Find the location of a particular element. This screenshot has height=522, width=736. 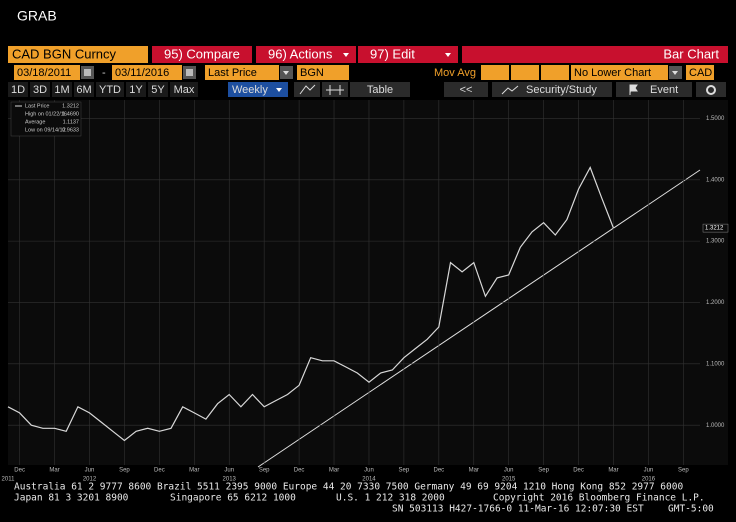

x-year-label: 2012 is located at coordinates (90, 480).